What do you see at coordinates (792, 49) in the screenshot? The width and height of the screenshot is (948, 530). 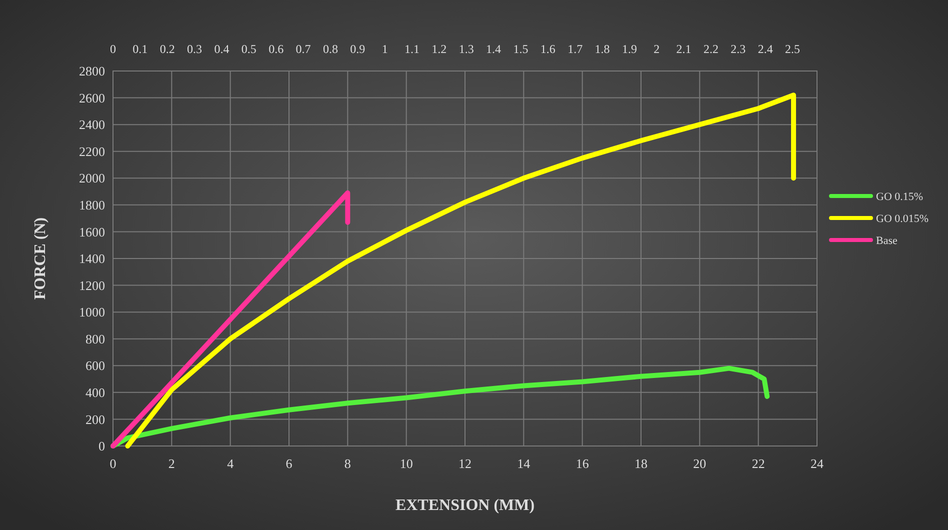 I see `x2-tick-label: 2.5` at bounding box center [792, 49].